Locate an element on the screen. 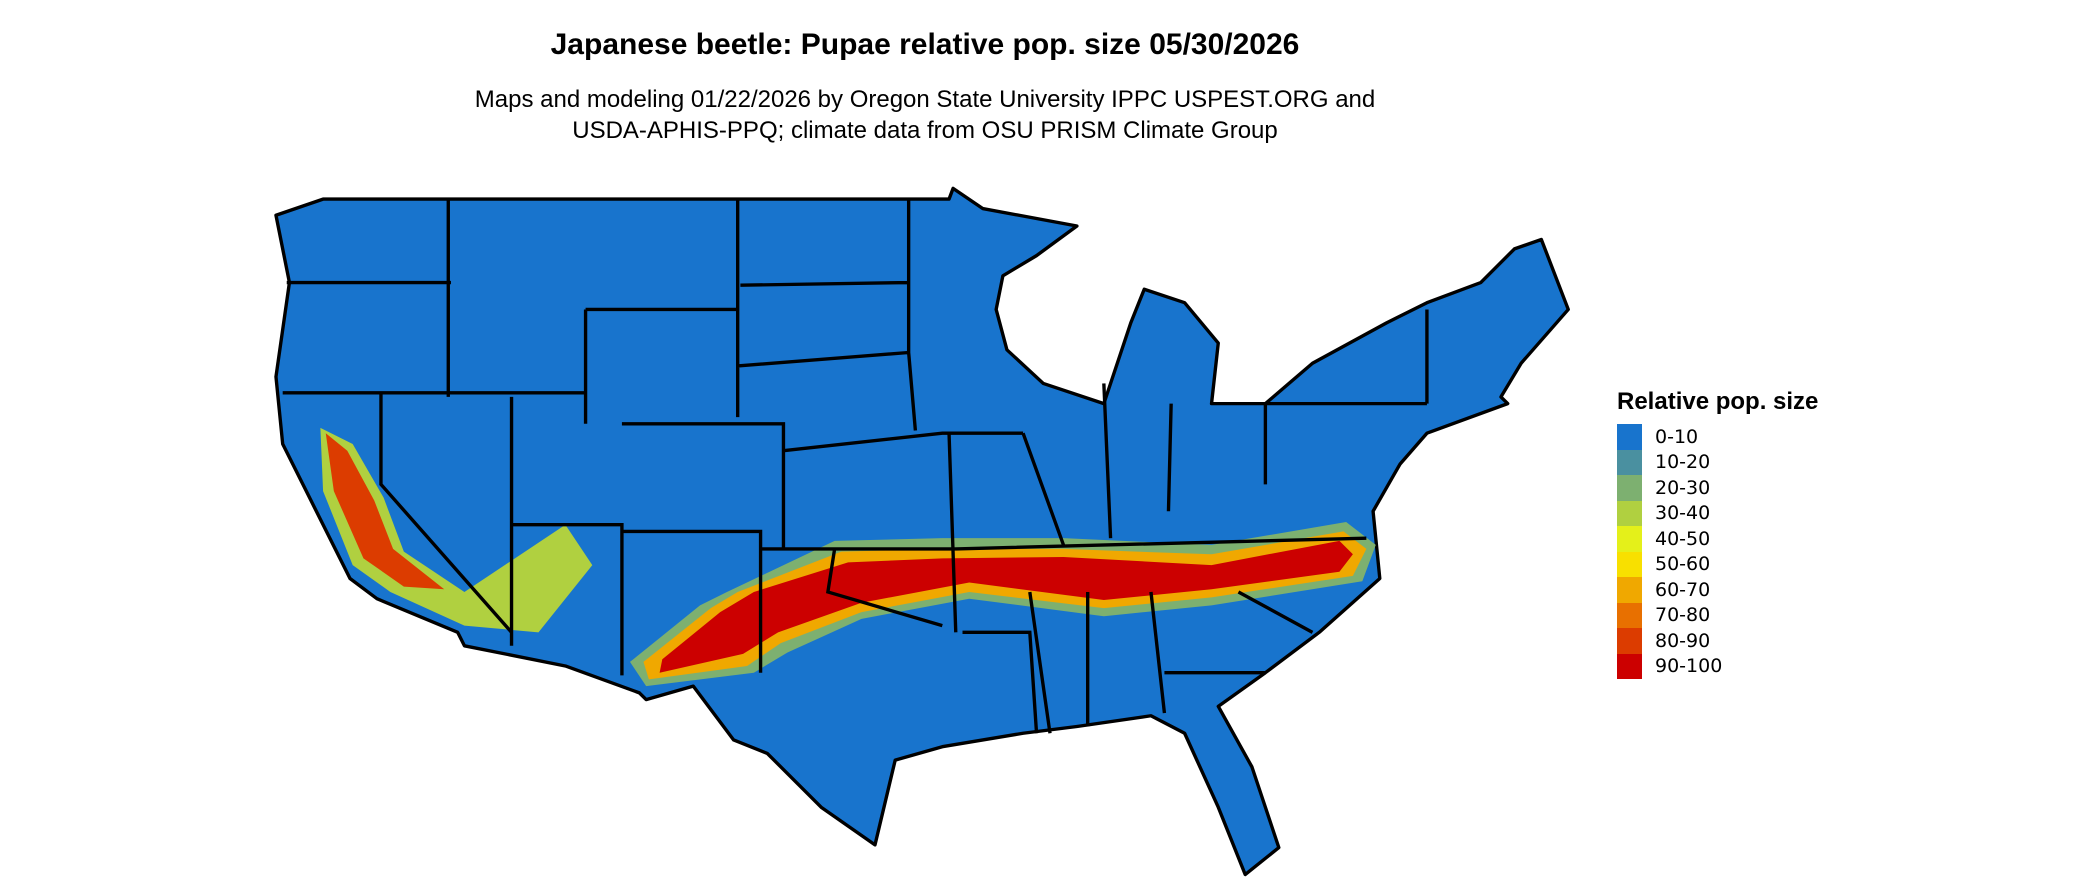 The height and width of the screenshot is (892, 2100). legend-item: 10-20 is located at coordinates (1717, 462).